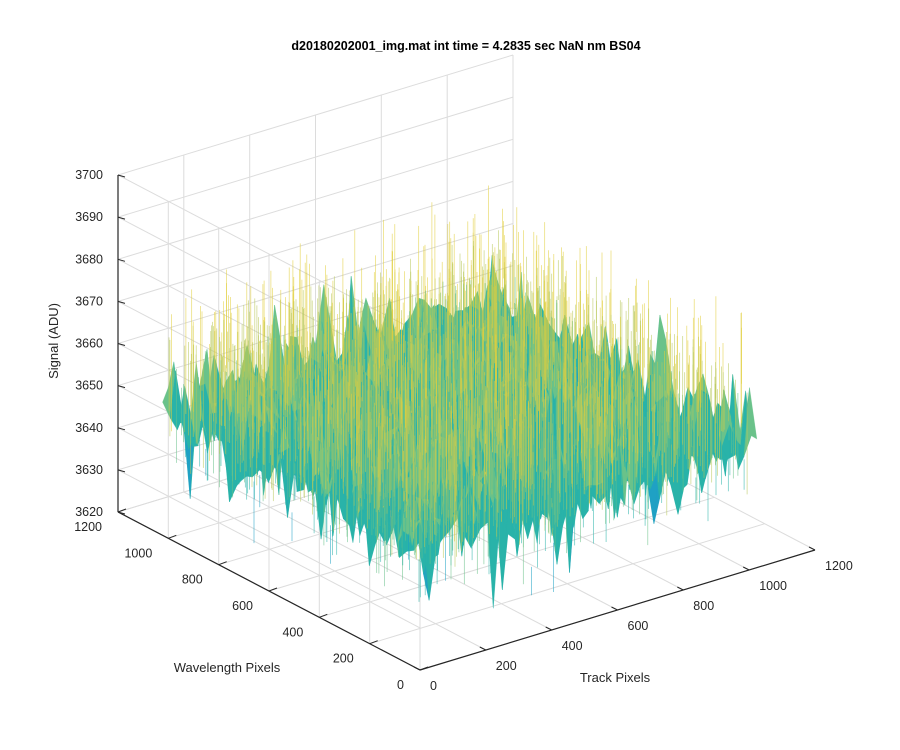 Image resolution: width=900 pixels, height=750 pixels. I want to click on y-axis-label: Wavelength Pixels, so click(227, 667).